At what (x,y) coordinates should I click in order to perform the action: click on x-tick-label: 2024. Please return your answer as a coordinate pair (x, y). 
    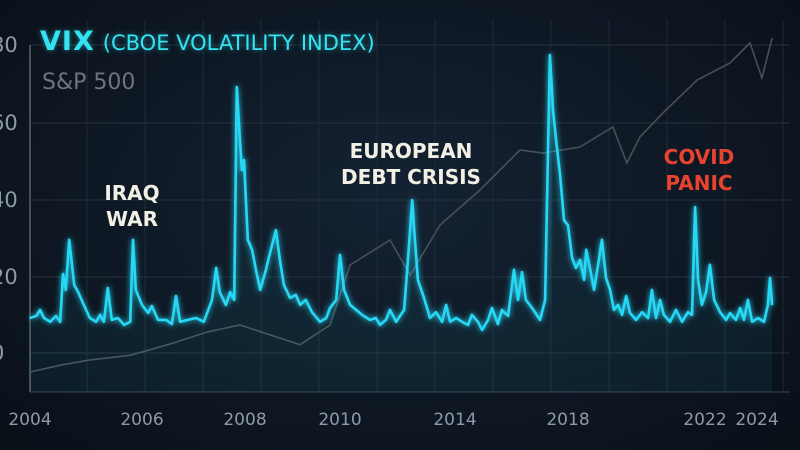
    Looking at the image, I should click on (757, 420).